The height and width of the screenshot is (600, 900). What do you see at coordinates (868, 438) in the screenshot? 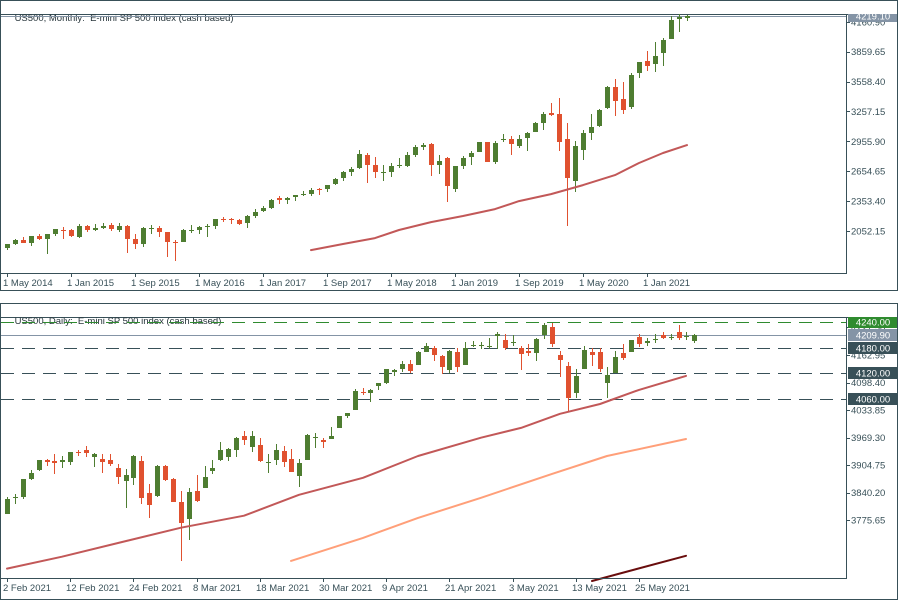
I see `svg-text: 3969.30` at bounding box center [868, 438].